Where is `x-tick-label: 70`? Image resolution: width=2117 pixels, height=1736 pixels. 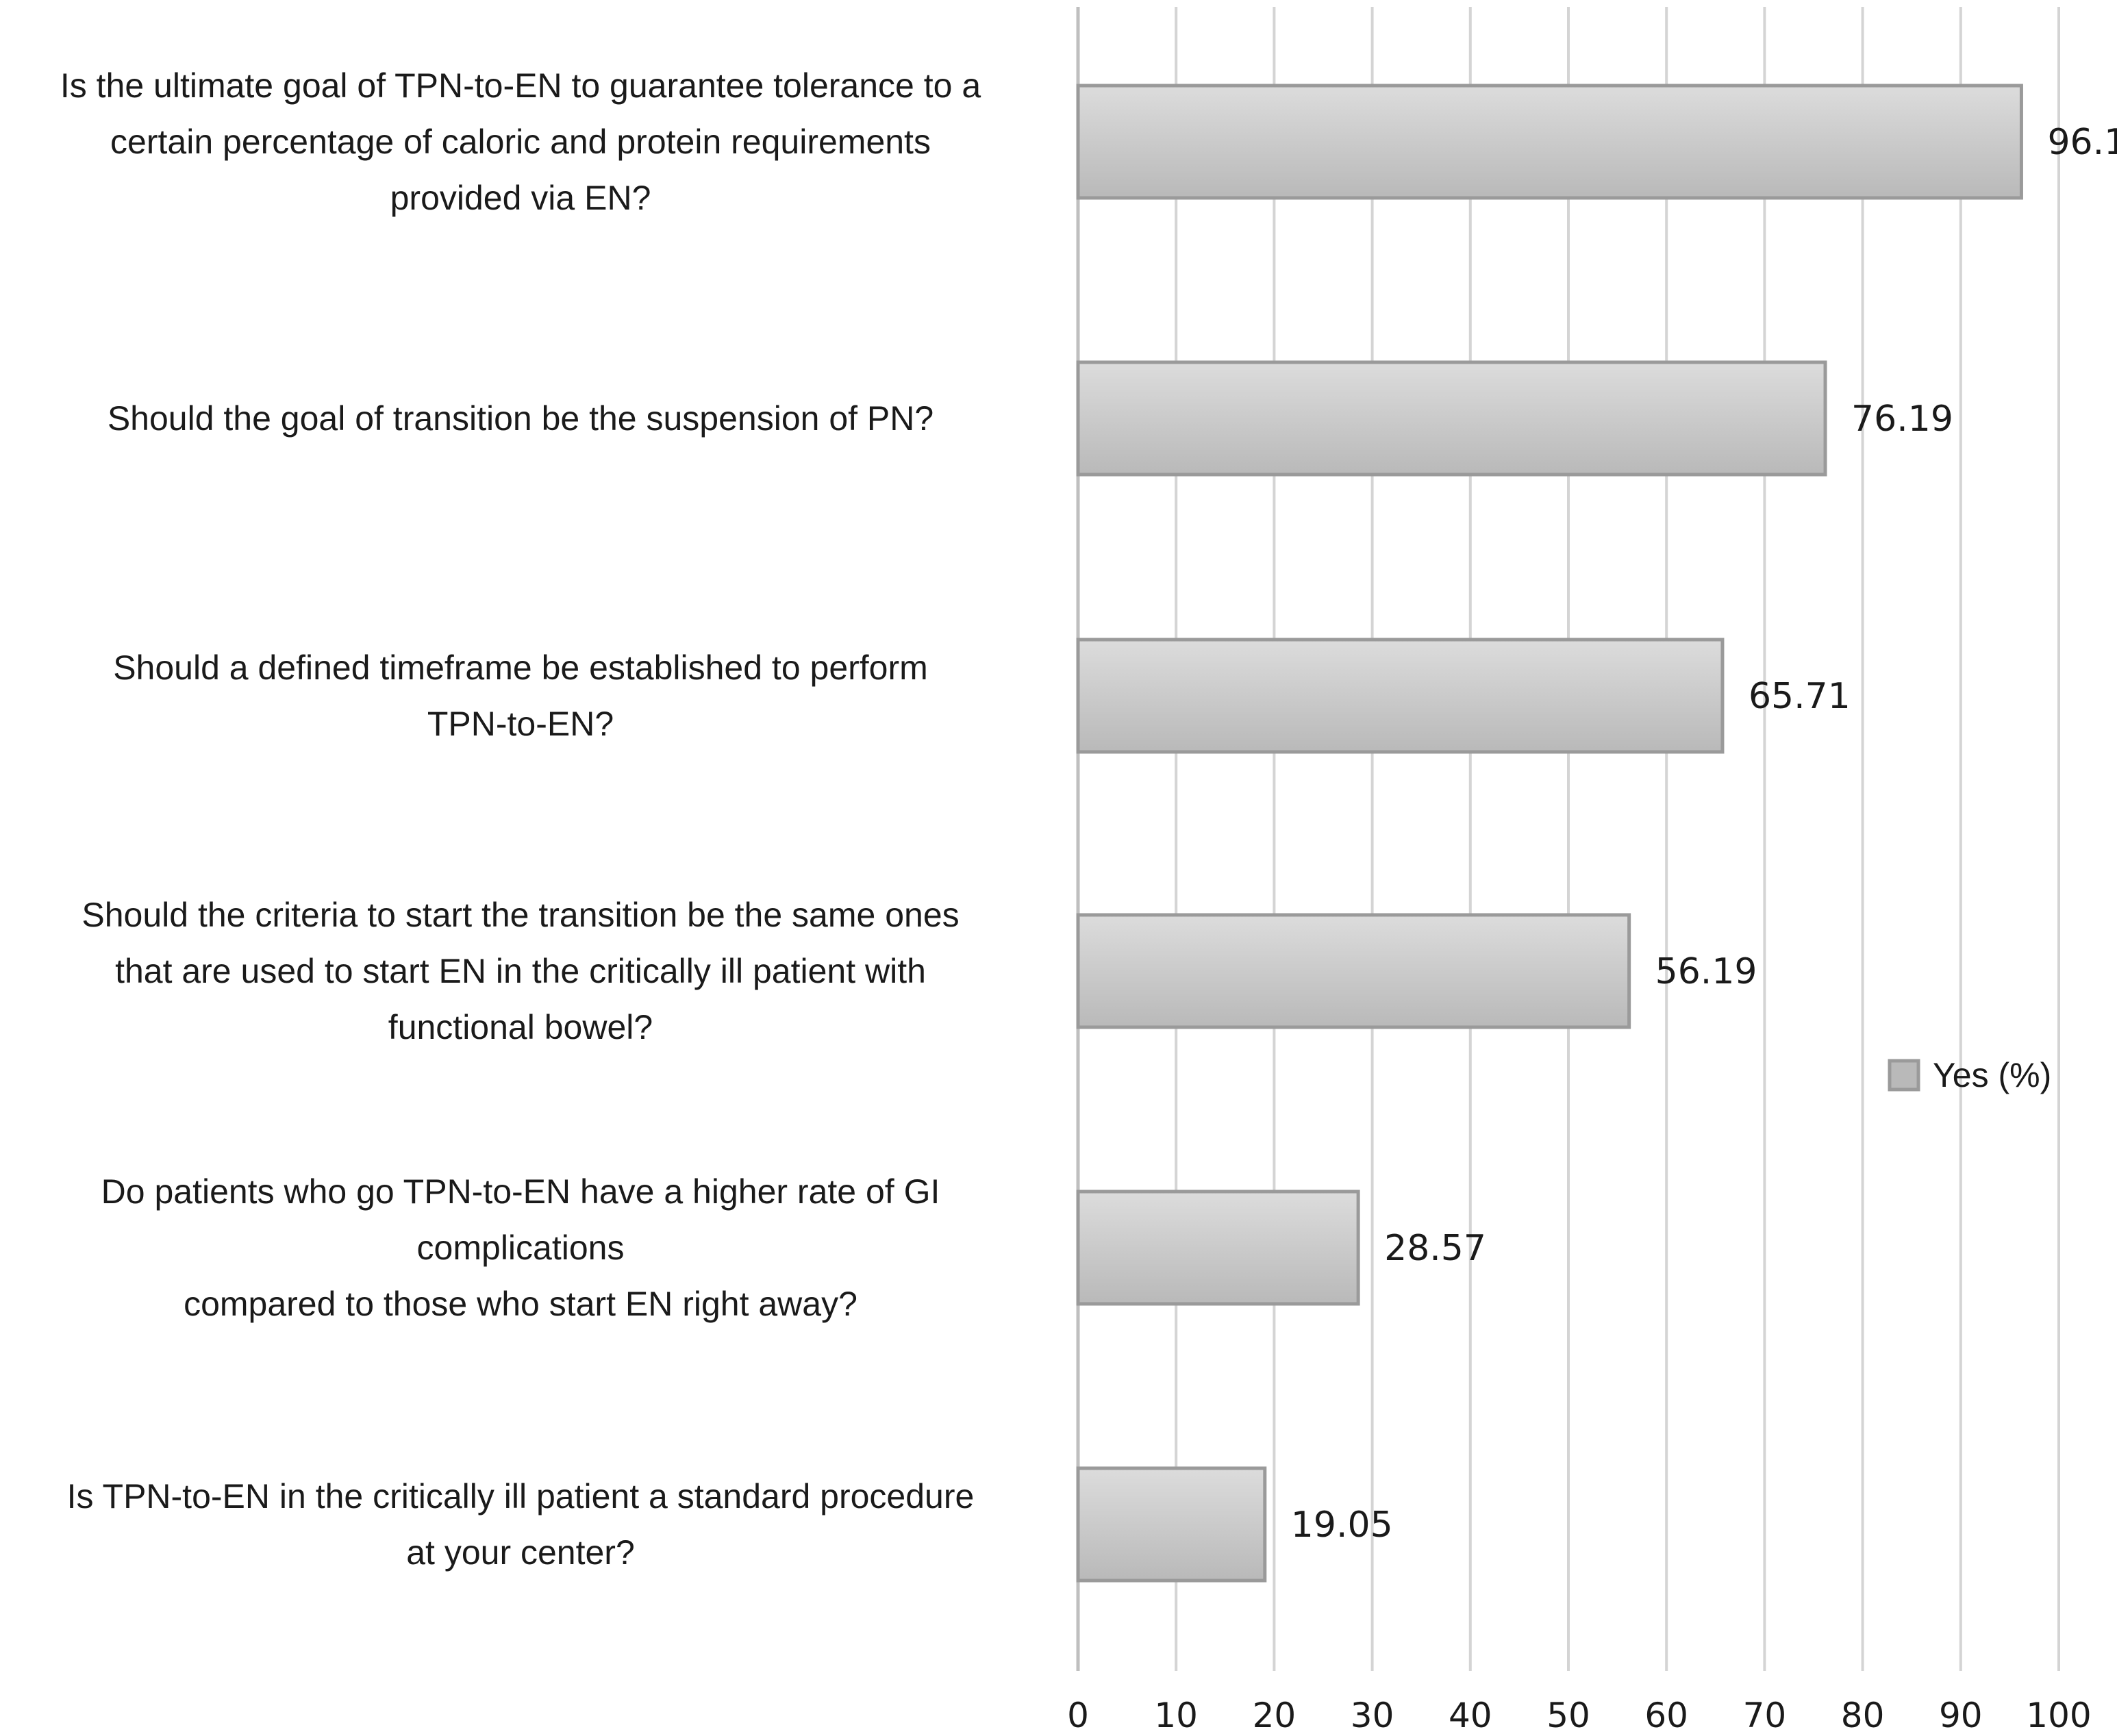 x-tick-label: 70 is located at coordinates (1765, 1714).